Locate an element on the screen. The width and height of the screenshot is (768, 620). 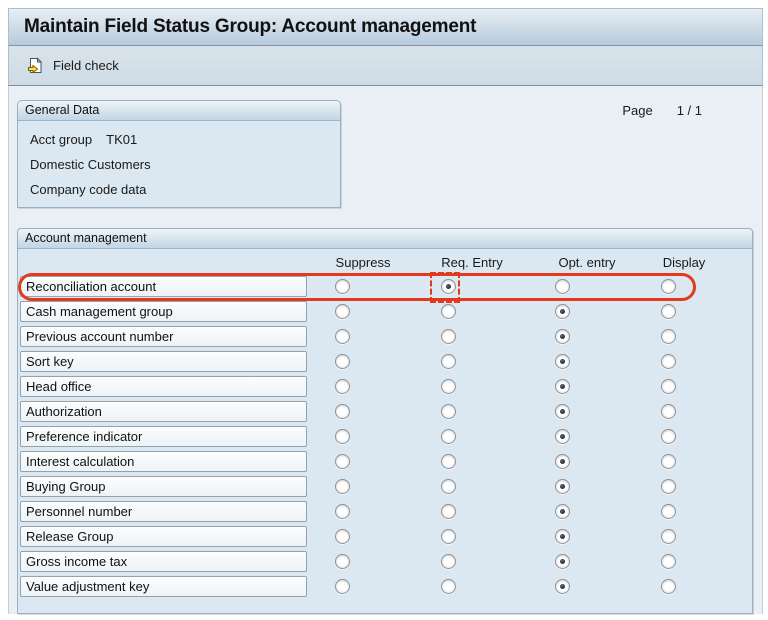
table-row: Head office is located at coordinates (385, 387).